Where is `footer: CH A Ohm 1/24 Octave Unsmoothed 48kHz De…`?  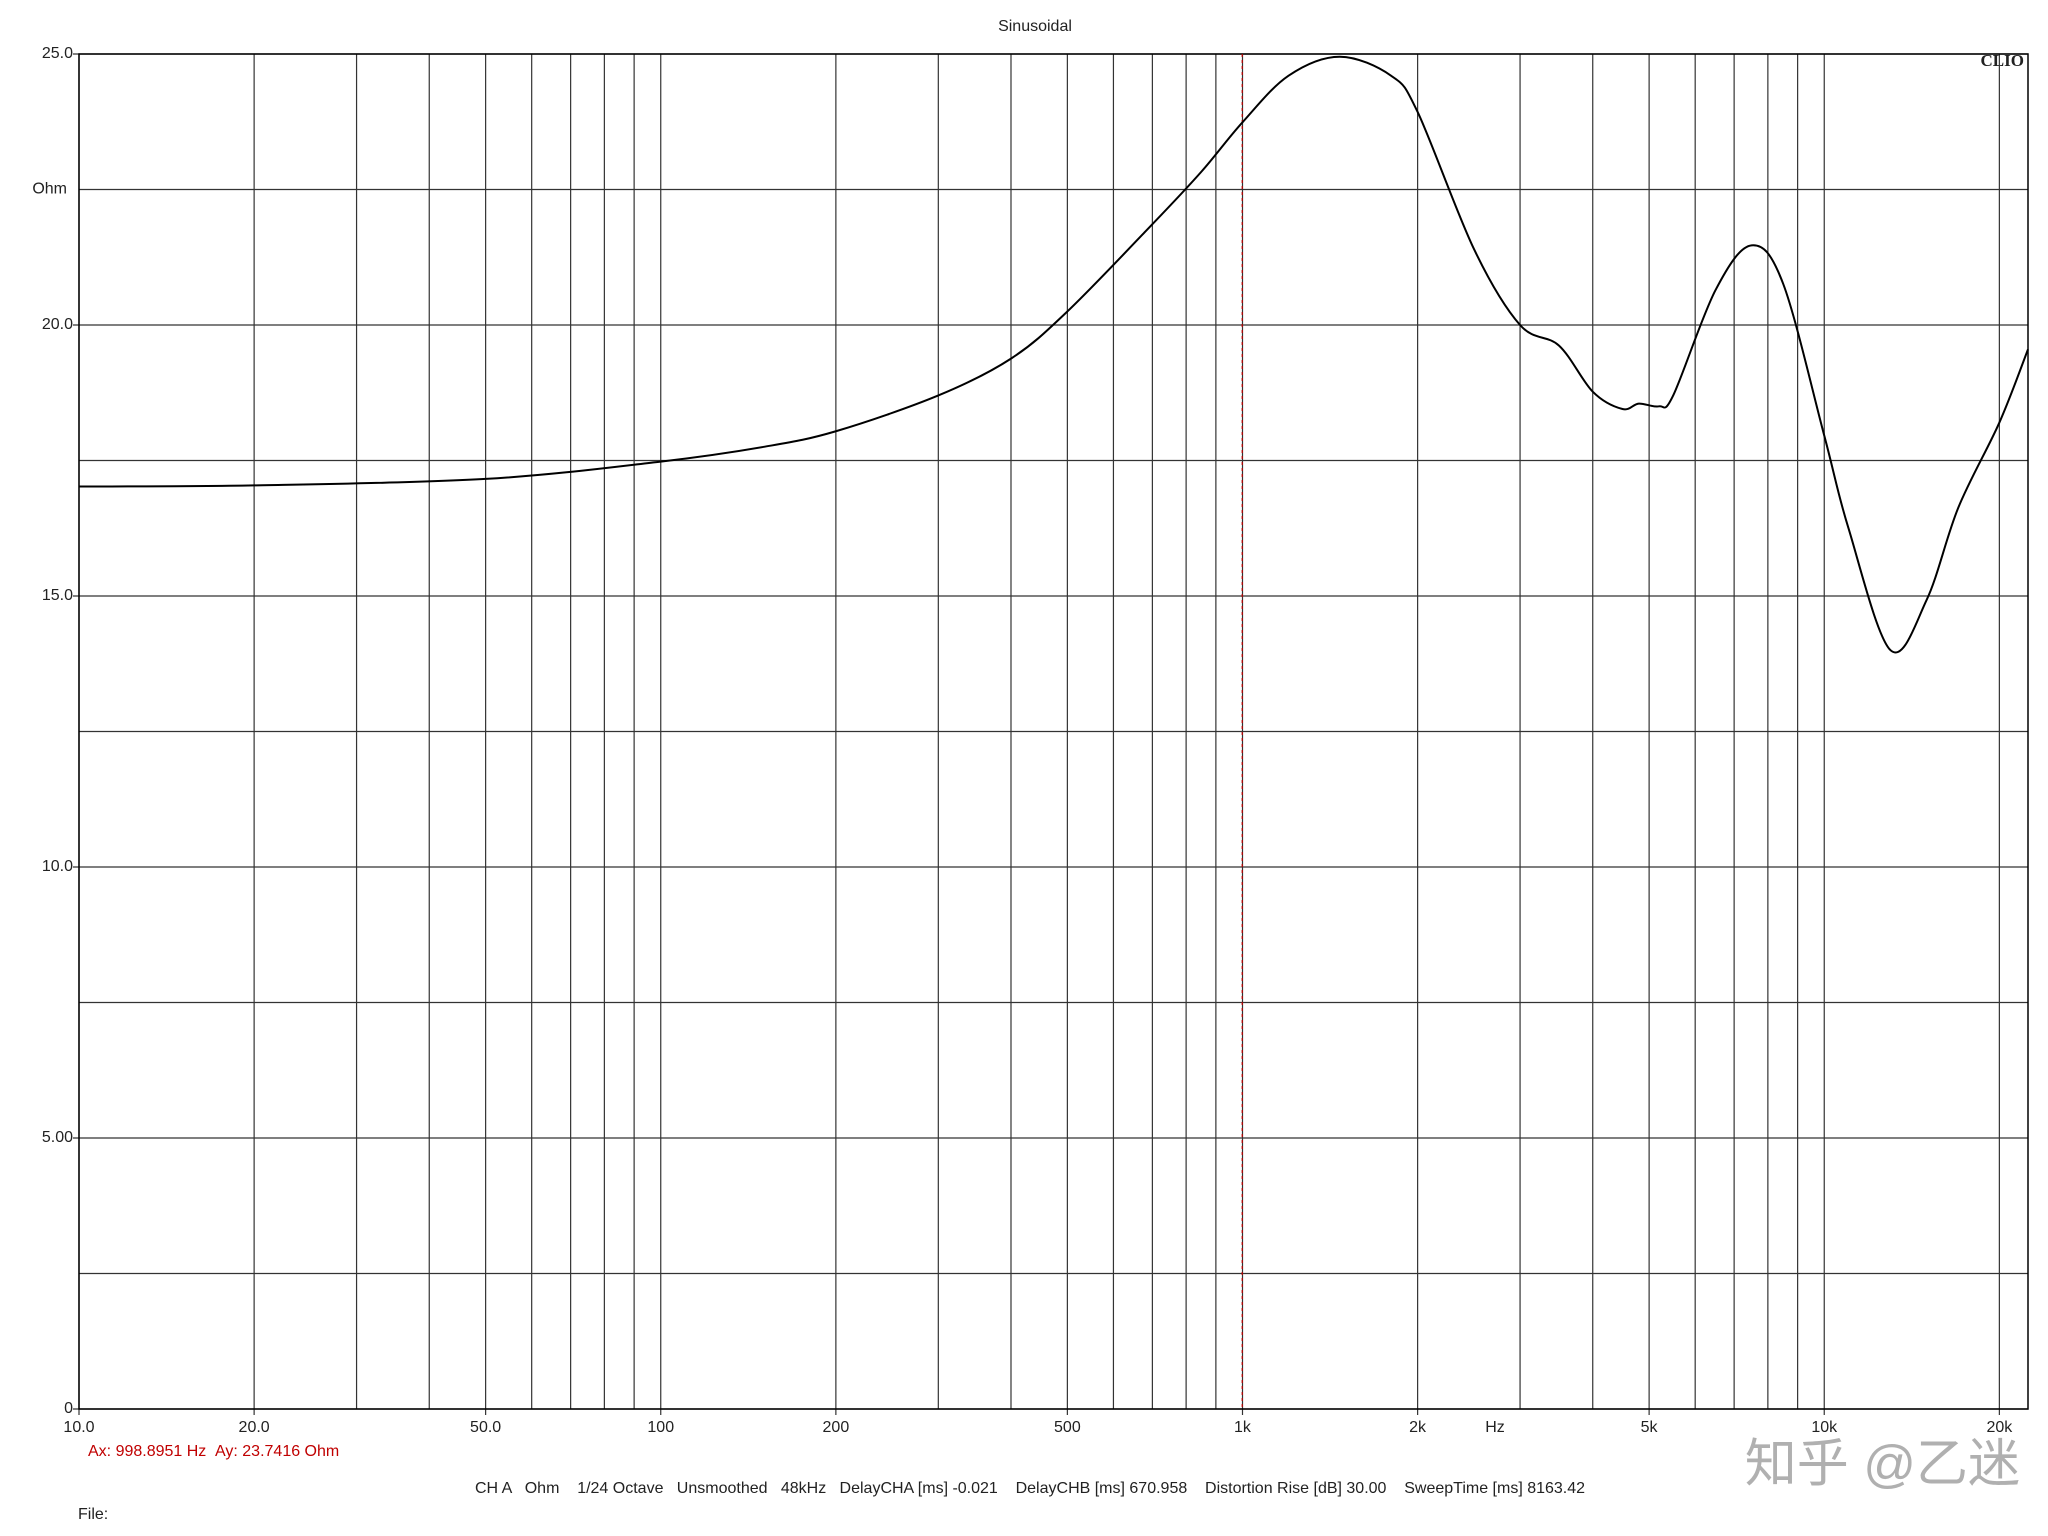 footer: CH A Ohm 1/24 Octave Unsmoothed 48kHz De… is located at coordinates (1030, 1488).